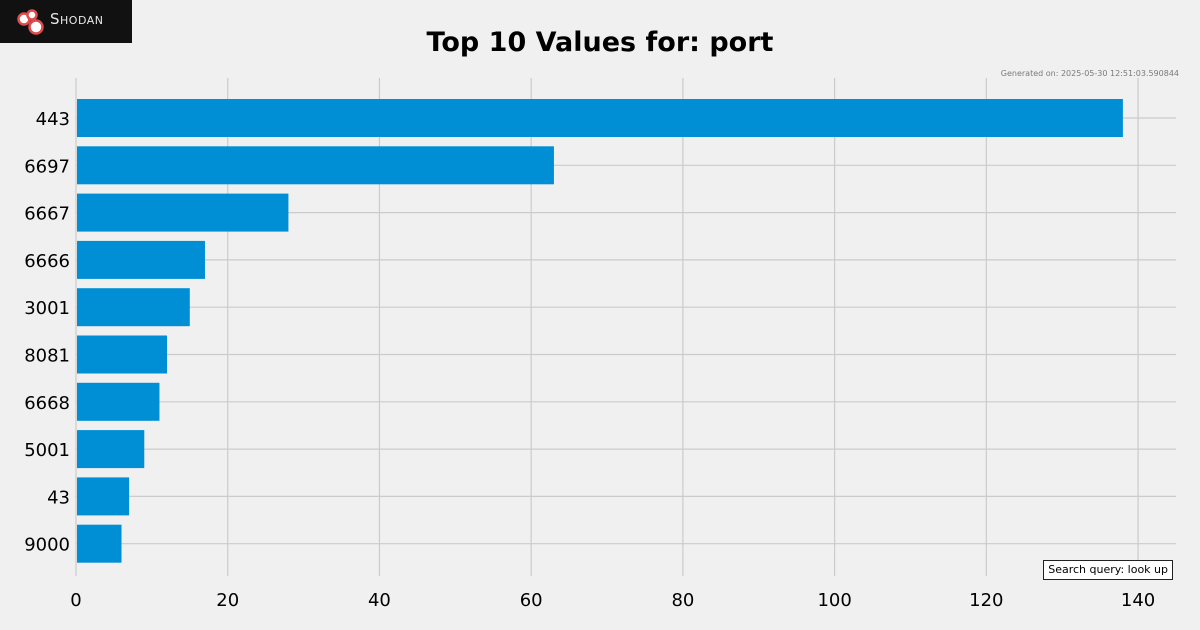 The height and width of the screenshot is (630, 1200). What do you see at coordinates (379, 600) in the screenshot?
I see `x-tick-label: 40` at bounding box center [379, 600].